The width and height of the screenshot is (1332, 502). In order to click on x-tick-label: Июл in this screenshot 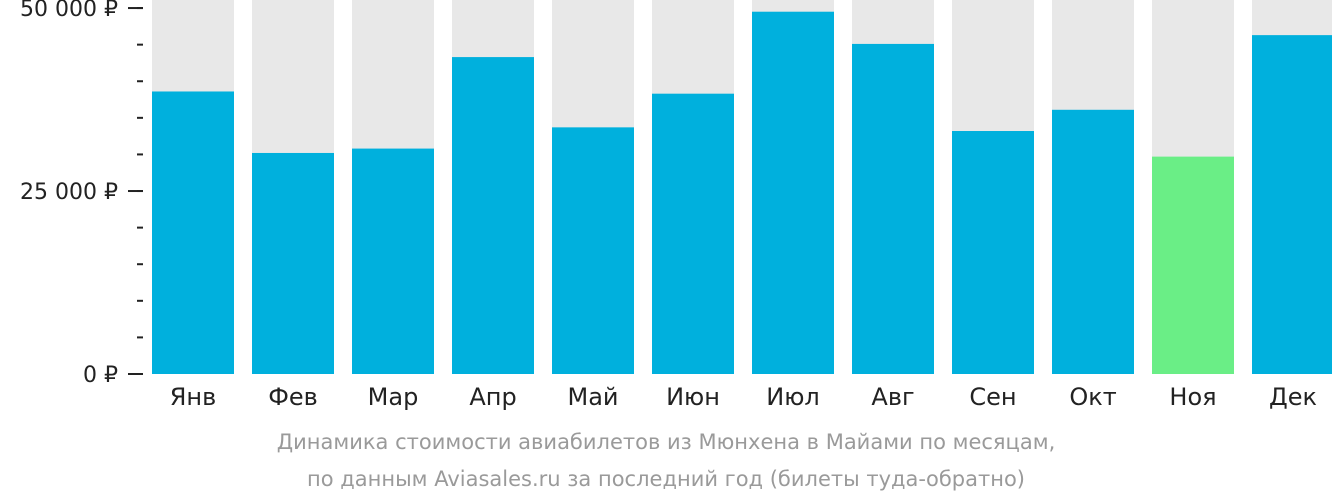, I will do `click(793, 397)`.